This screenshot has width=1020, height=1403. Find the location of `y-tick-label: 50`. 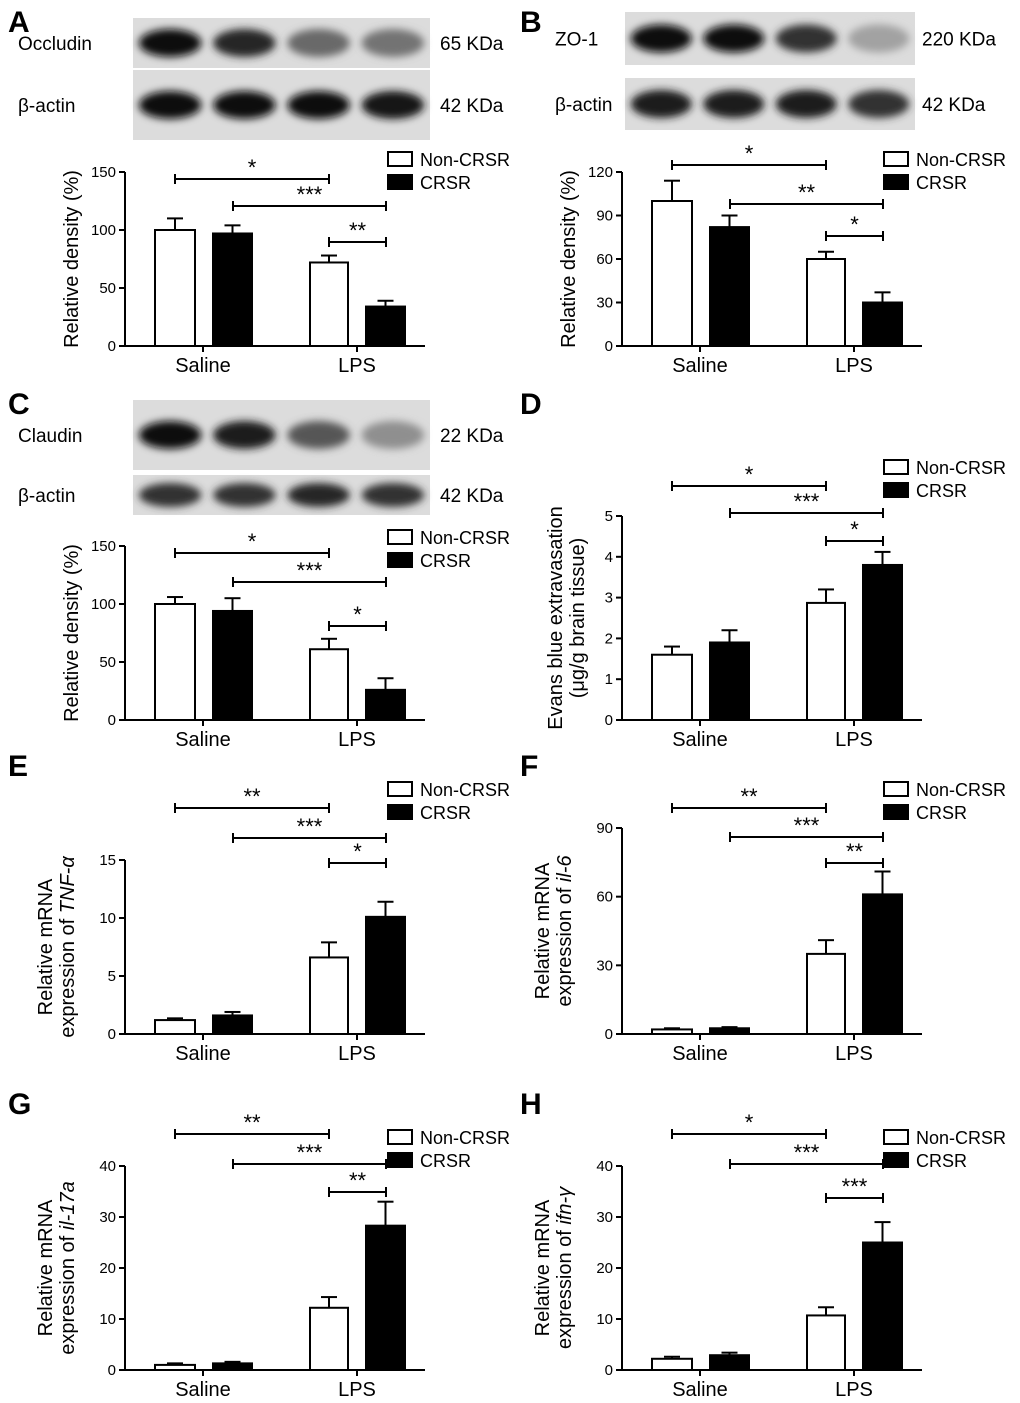

y-tick-label: 50 is located at coordinates (107, 662).